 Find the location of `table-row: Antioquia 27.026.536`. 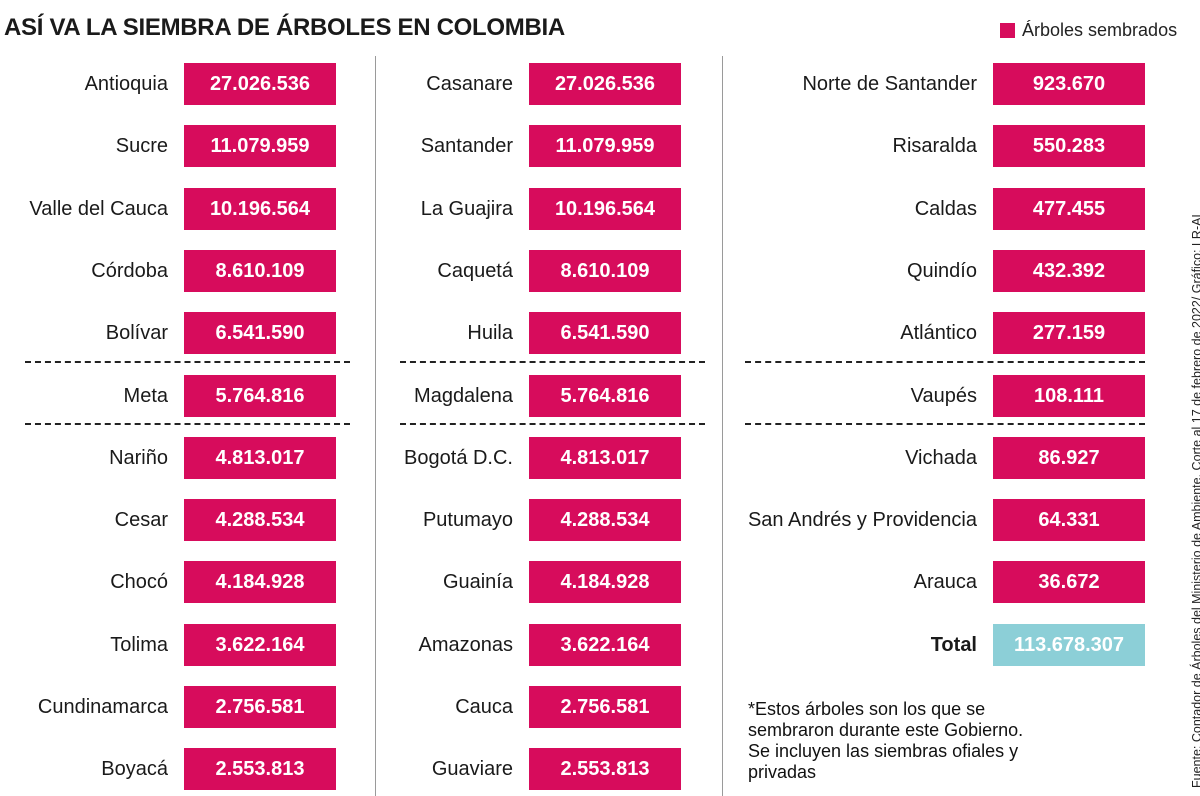

table-row: Antioquia 27.026.536 is located at coordinates (168, 84).